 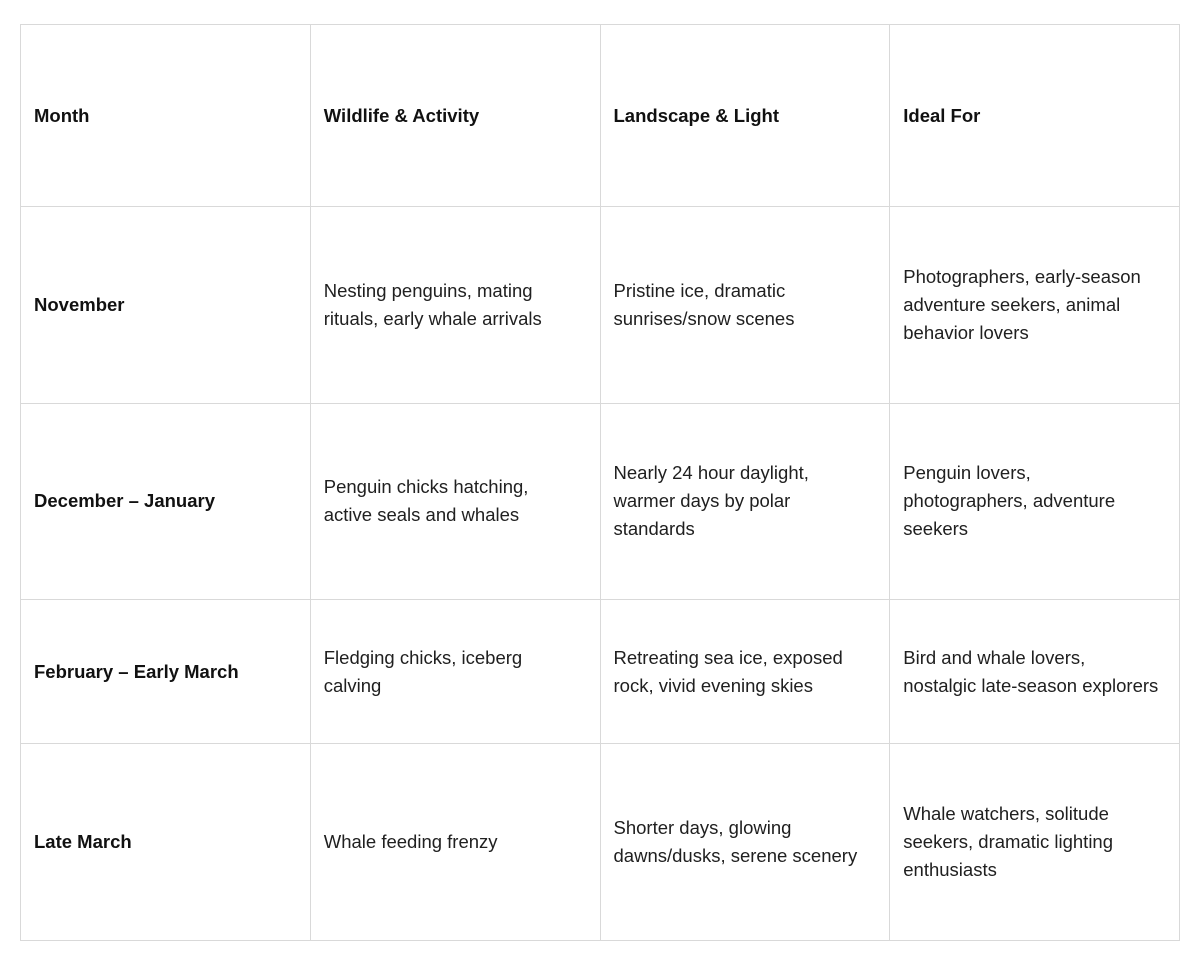 What do you see at coordinates (1034, 115) in the screenshot?
I see `column-header-ideal-for: Ideal For` at bounding box center [1034, 115].